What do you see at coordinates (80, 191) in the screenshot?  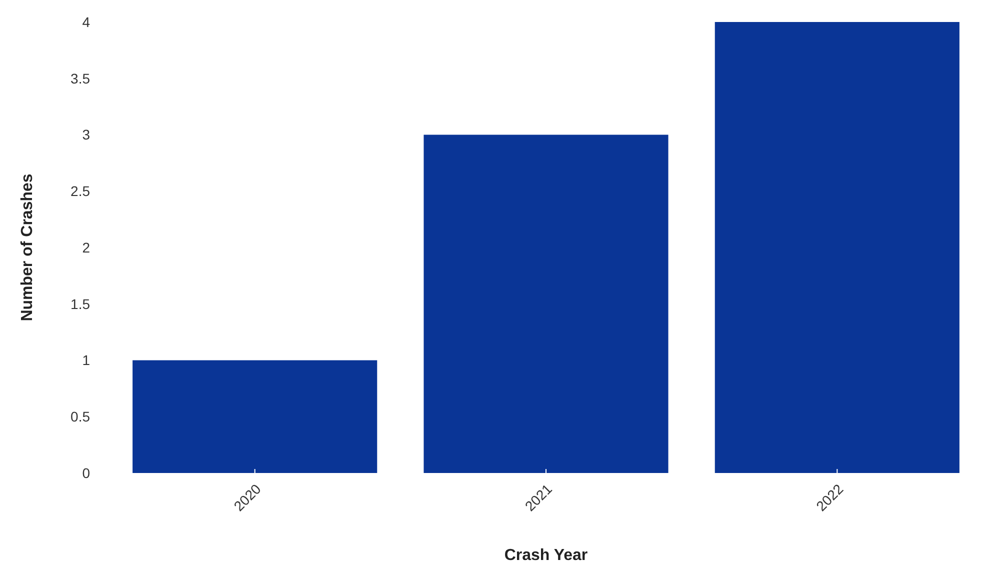 I see `y-tick-label: 2.5` at bounding box center [80, 191].